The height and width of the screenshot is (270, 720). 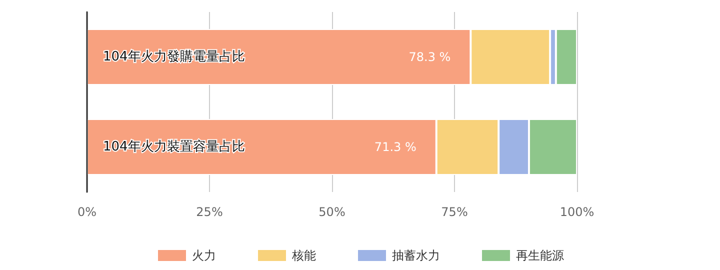 What do you see at coordinates (174, 57) in the screenshot?
I see `y-tick-label: 104年火力發購電量占比` at bounding box center [174, 57].